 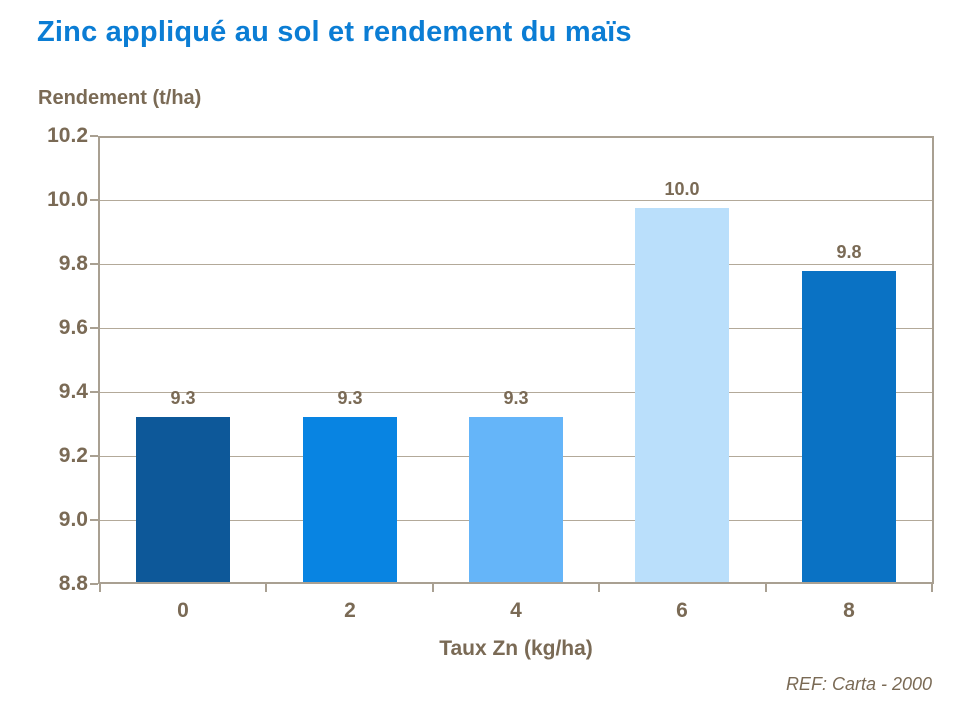 I want to click on x-tick-label: 6, so click(x=682, y=610).